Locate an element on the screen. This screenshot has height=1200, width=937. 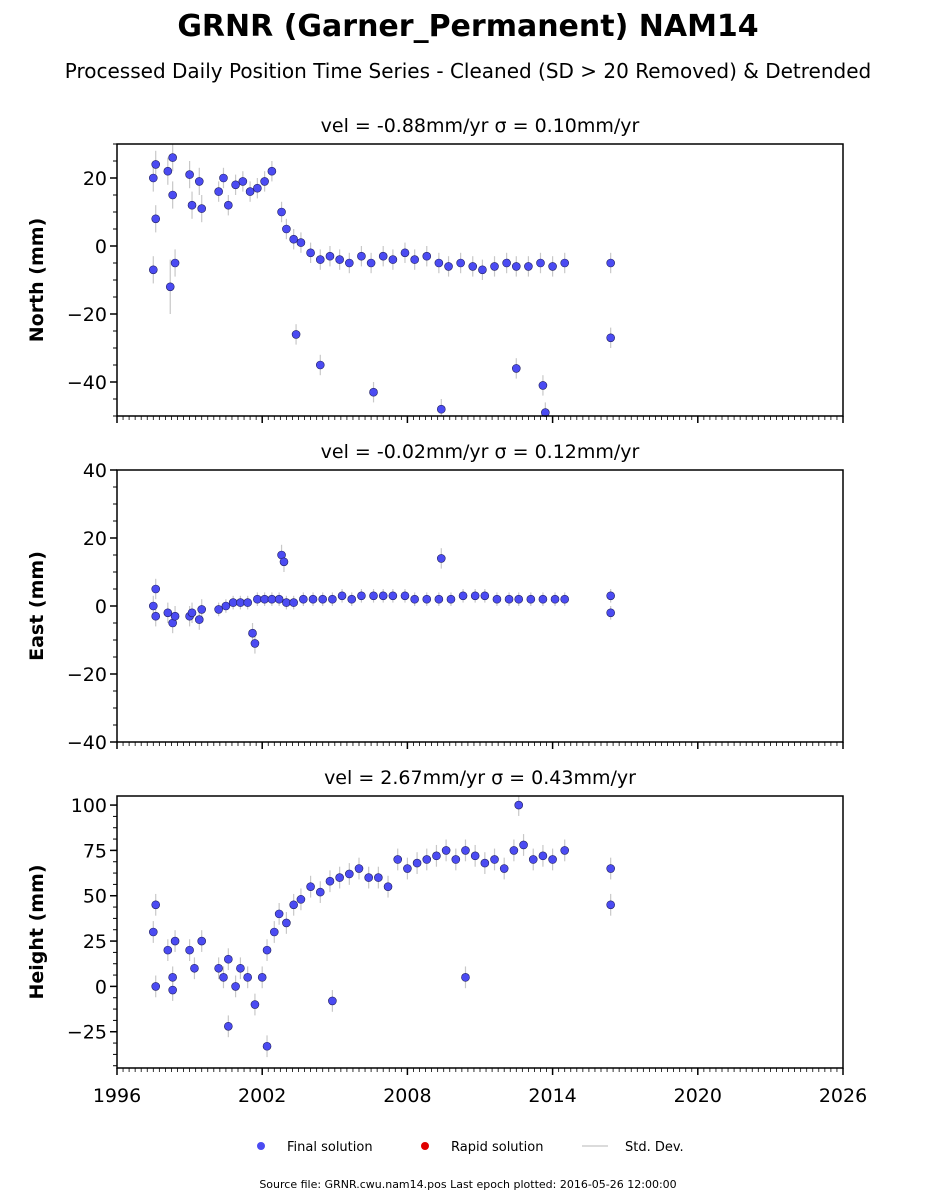
legend-final-label: Final solution is located at coordinates (330, 1147).